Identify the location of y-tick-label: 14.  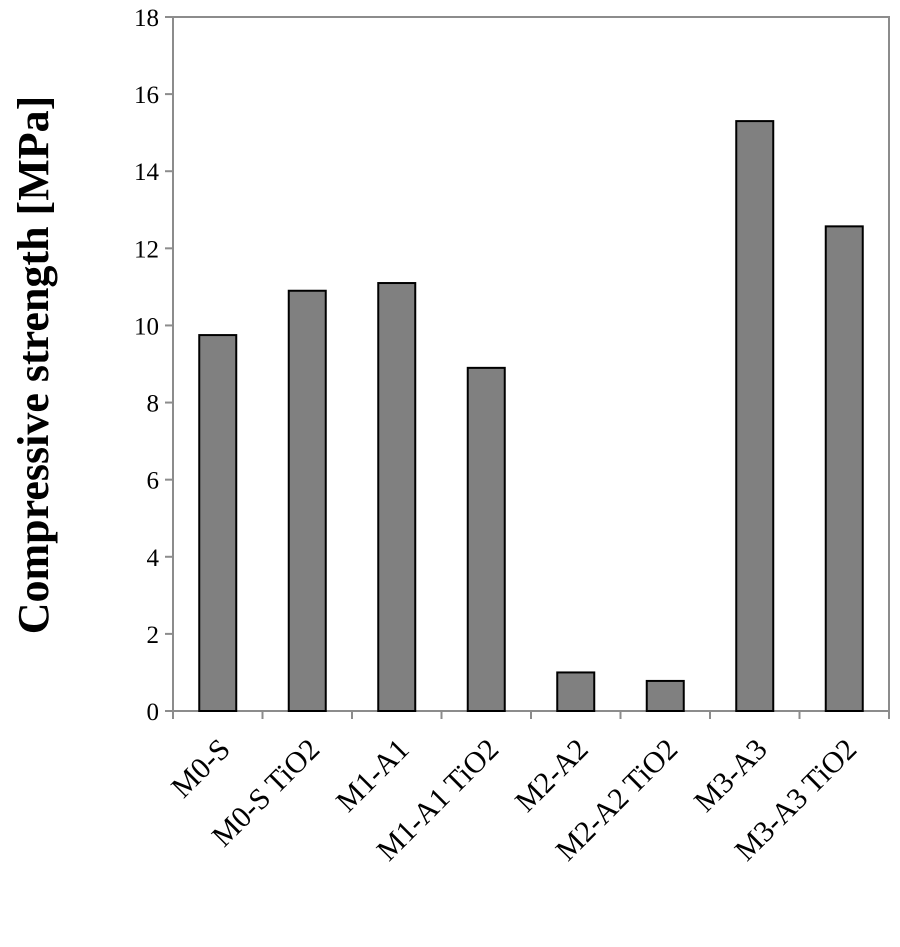
(147, 172).